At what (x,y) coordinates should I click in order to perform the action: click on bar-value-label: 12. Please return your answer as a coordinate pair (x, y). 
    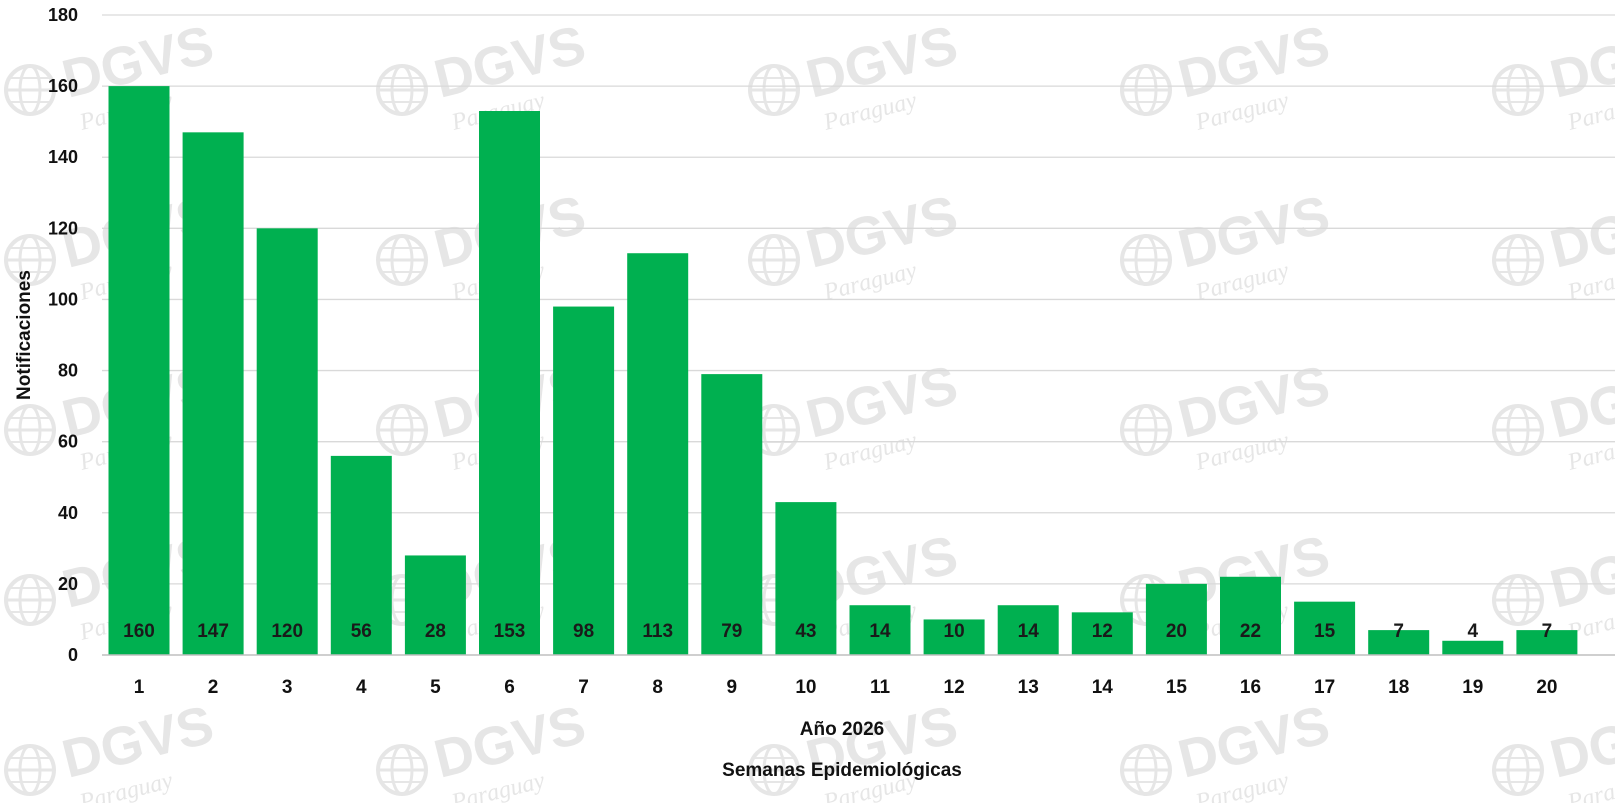
    Looking at the image, I should click on (1102, 631).